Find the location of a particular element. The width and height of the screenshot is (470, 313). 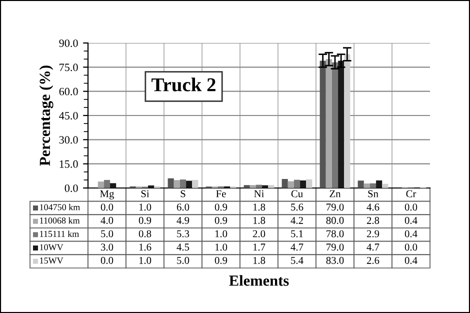

y-tick-label: 45.0 is located at coordinates (68, 116).